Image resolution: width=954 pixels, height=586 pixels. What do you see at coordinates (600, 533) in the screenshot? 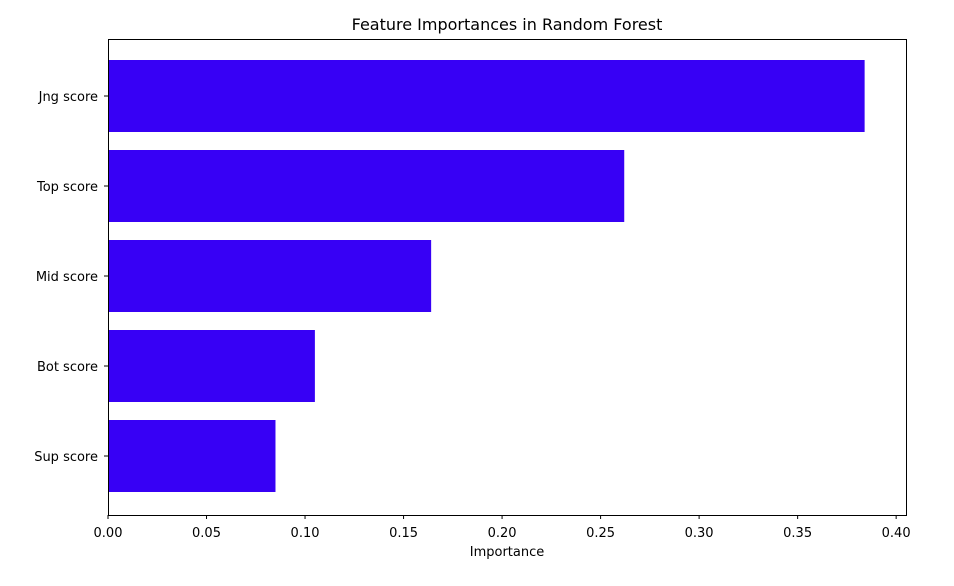
I see `x-tick-label: 0.25` at bounding box center [600, 533].